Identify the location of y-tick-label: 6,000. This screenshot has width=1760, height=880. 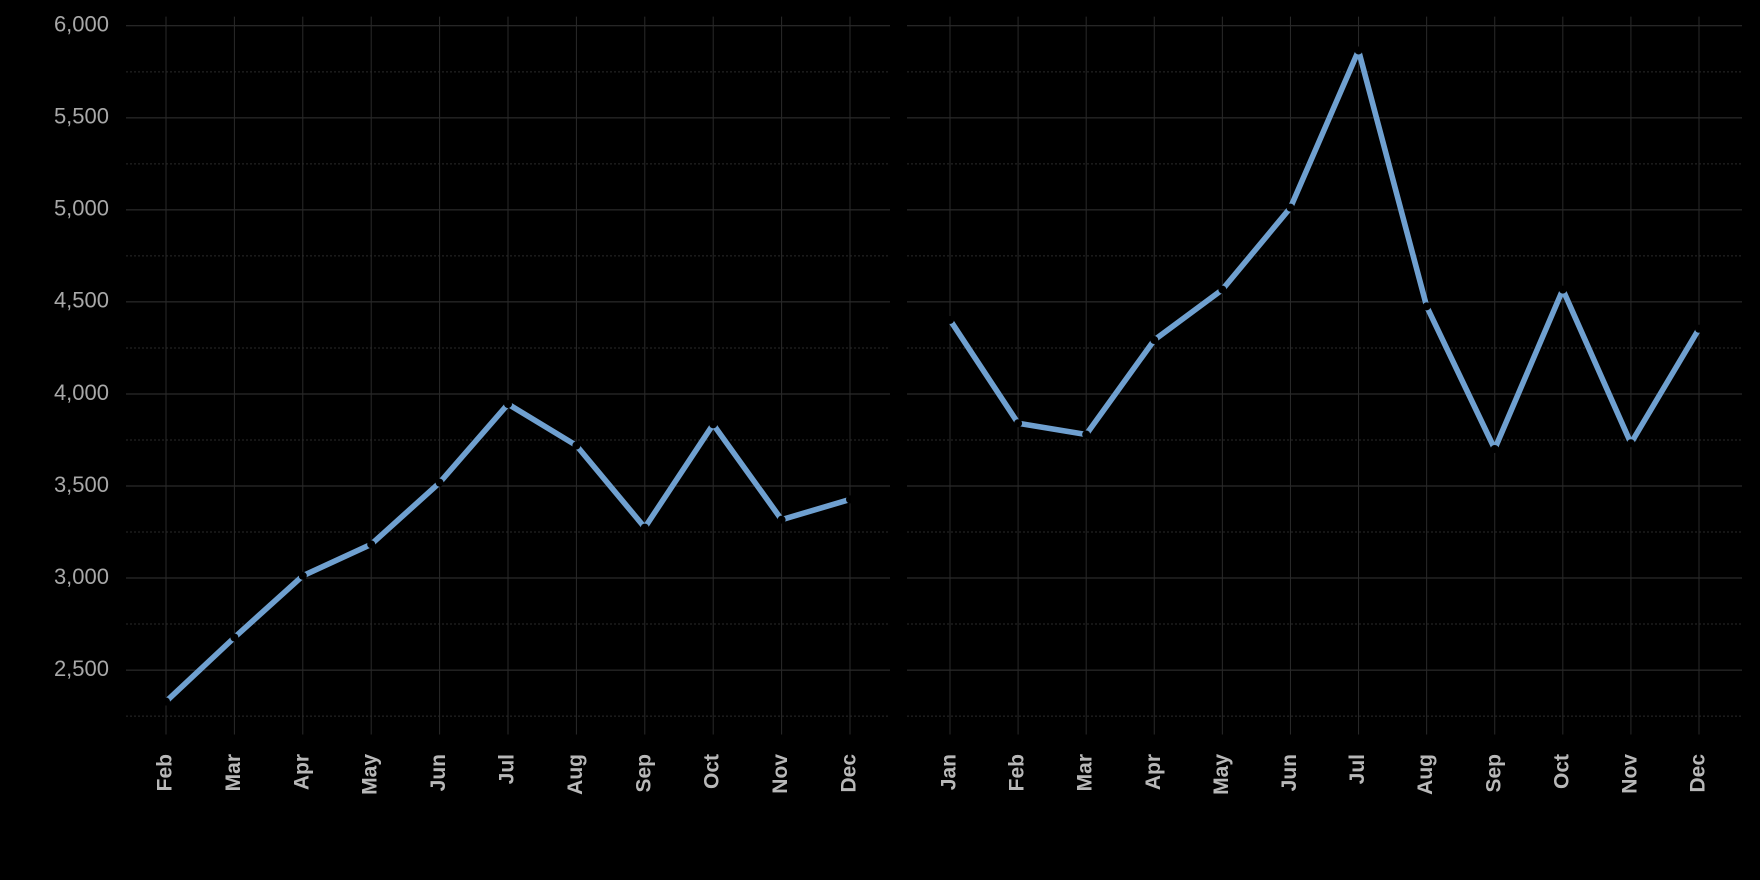
(81, 24).